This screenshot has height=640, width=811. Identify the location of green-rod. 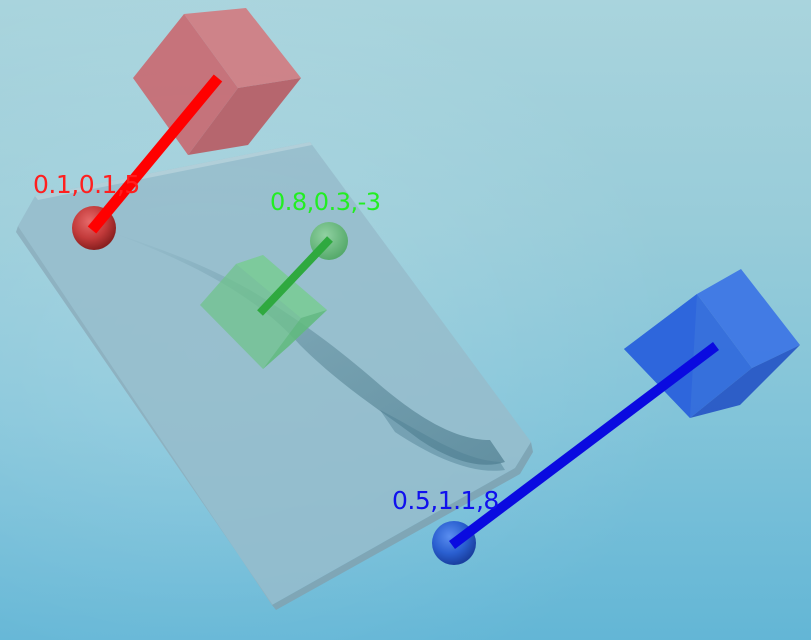
(295, 276).